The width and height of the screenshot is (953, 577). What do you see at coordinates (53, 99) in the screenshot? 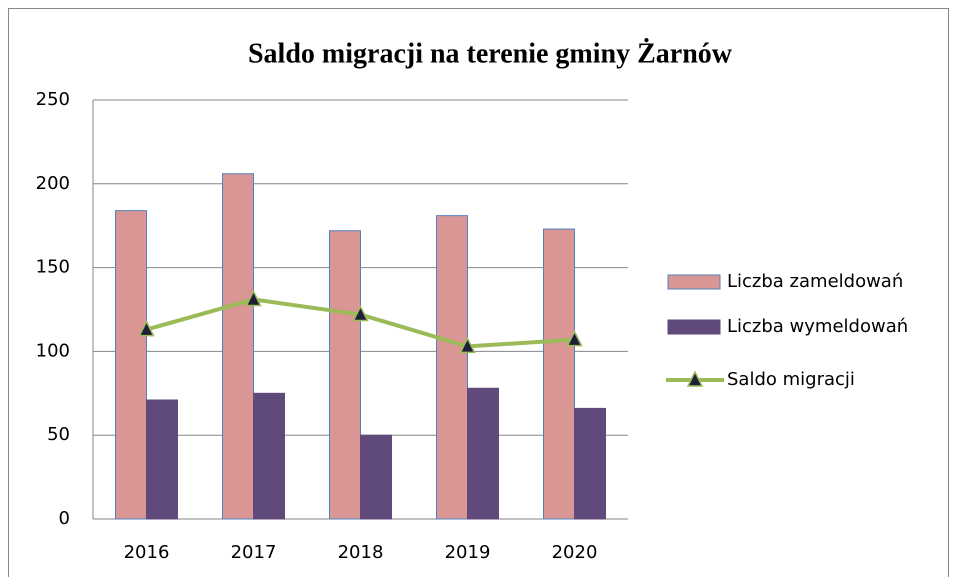
I see `y-tick-label: 250` at bounding box center [53, 99].